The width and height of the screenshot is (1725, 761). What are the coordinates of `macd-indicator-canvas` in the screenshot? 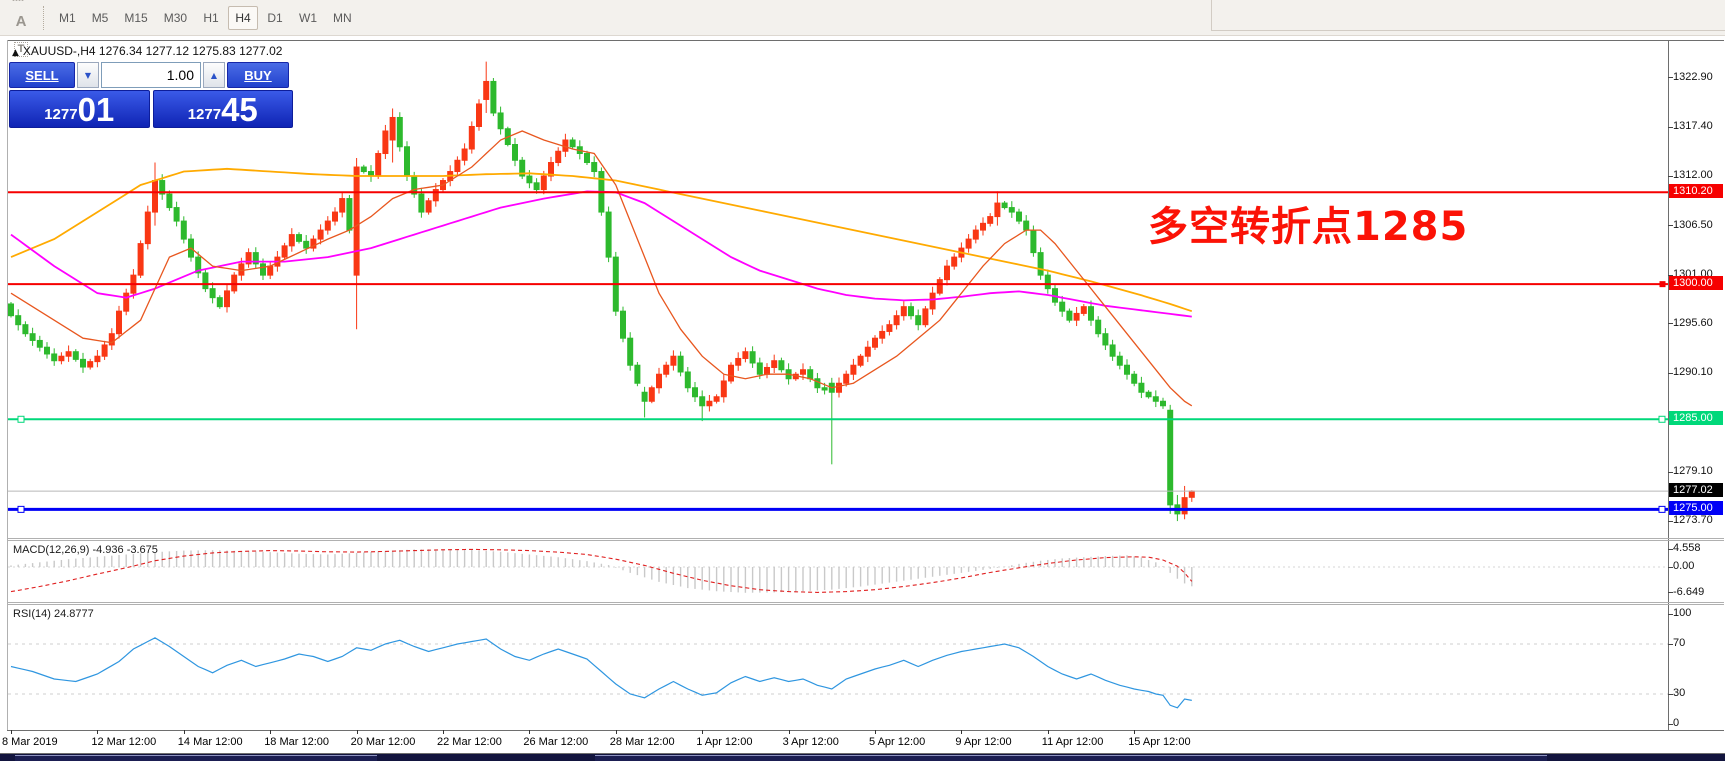 It's located at (838, 571).